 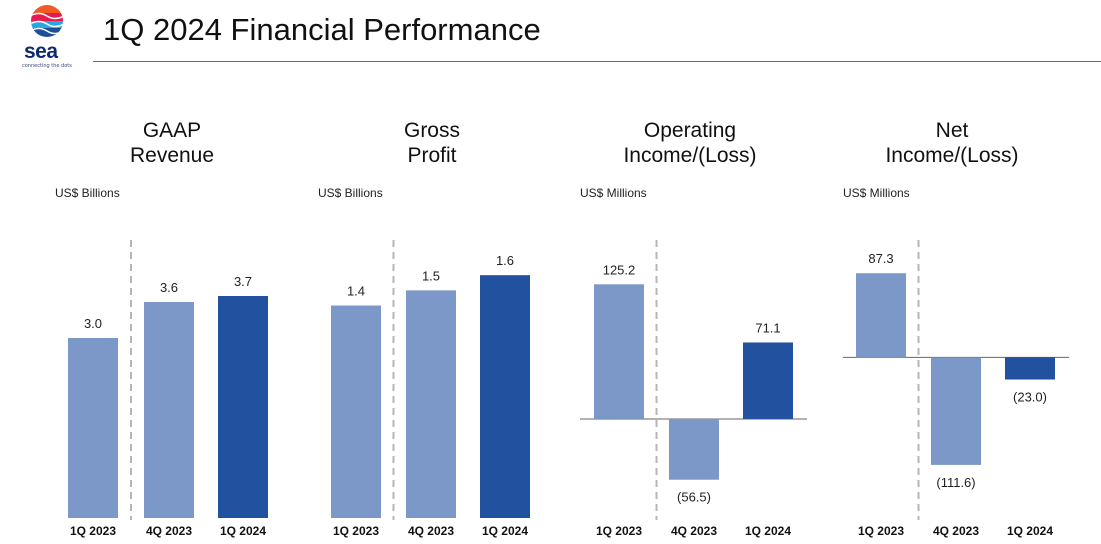 What do you see at coordinates (619, 269) in the screenshot?
I see `data-label: 125.2` at bounding box center [619, 269].